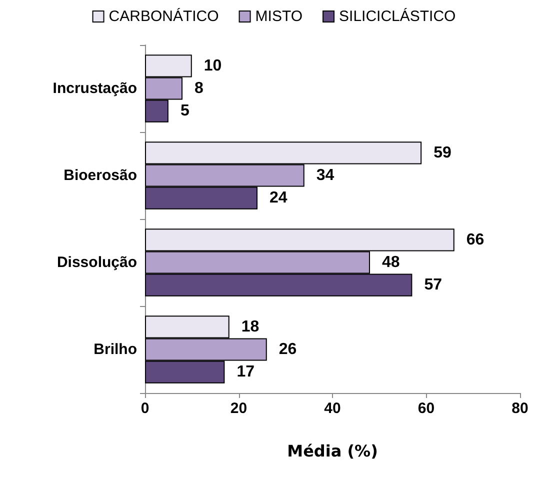 The image size is (548, 488). I want to click on x-tick-label: 20, so click(239, 408).